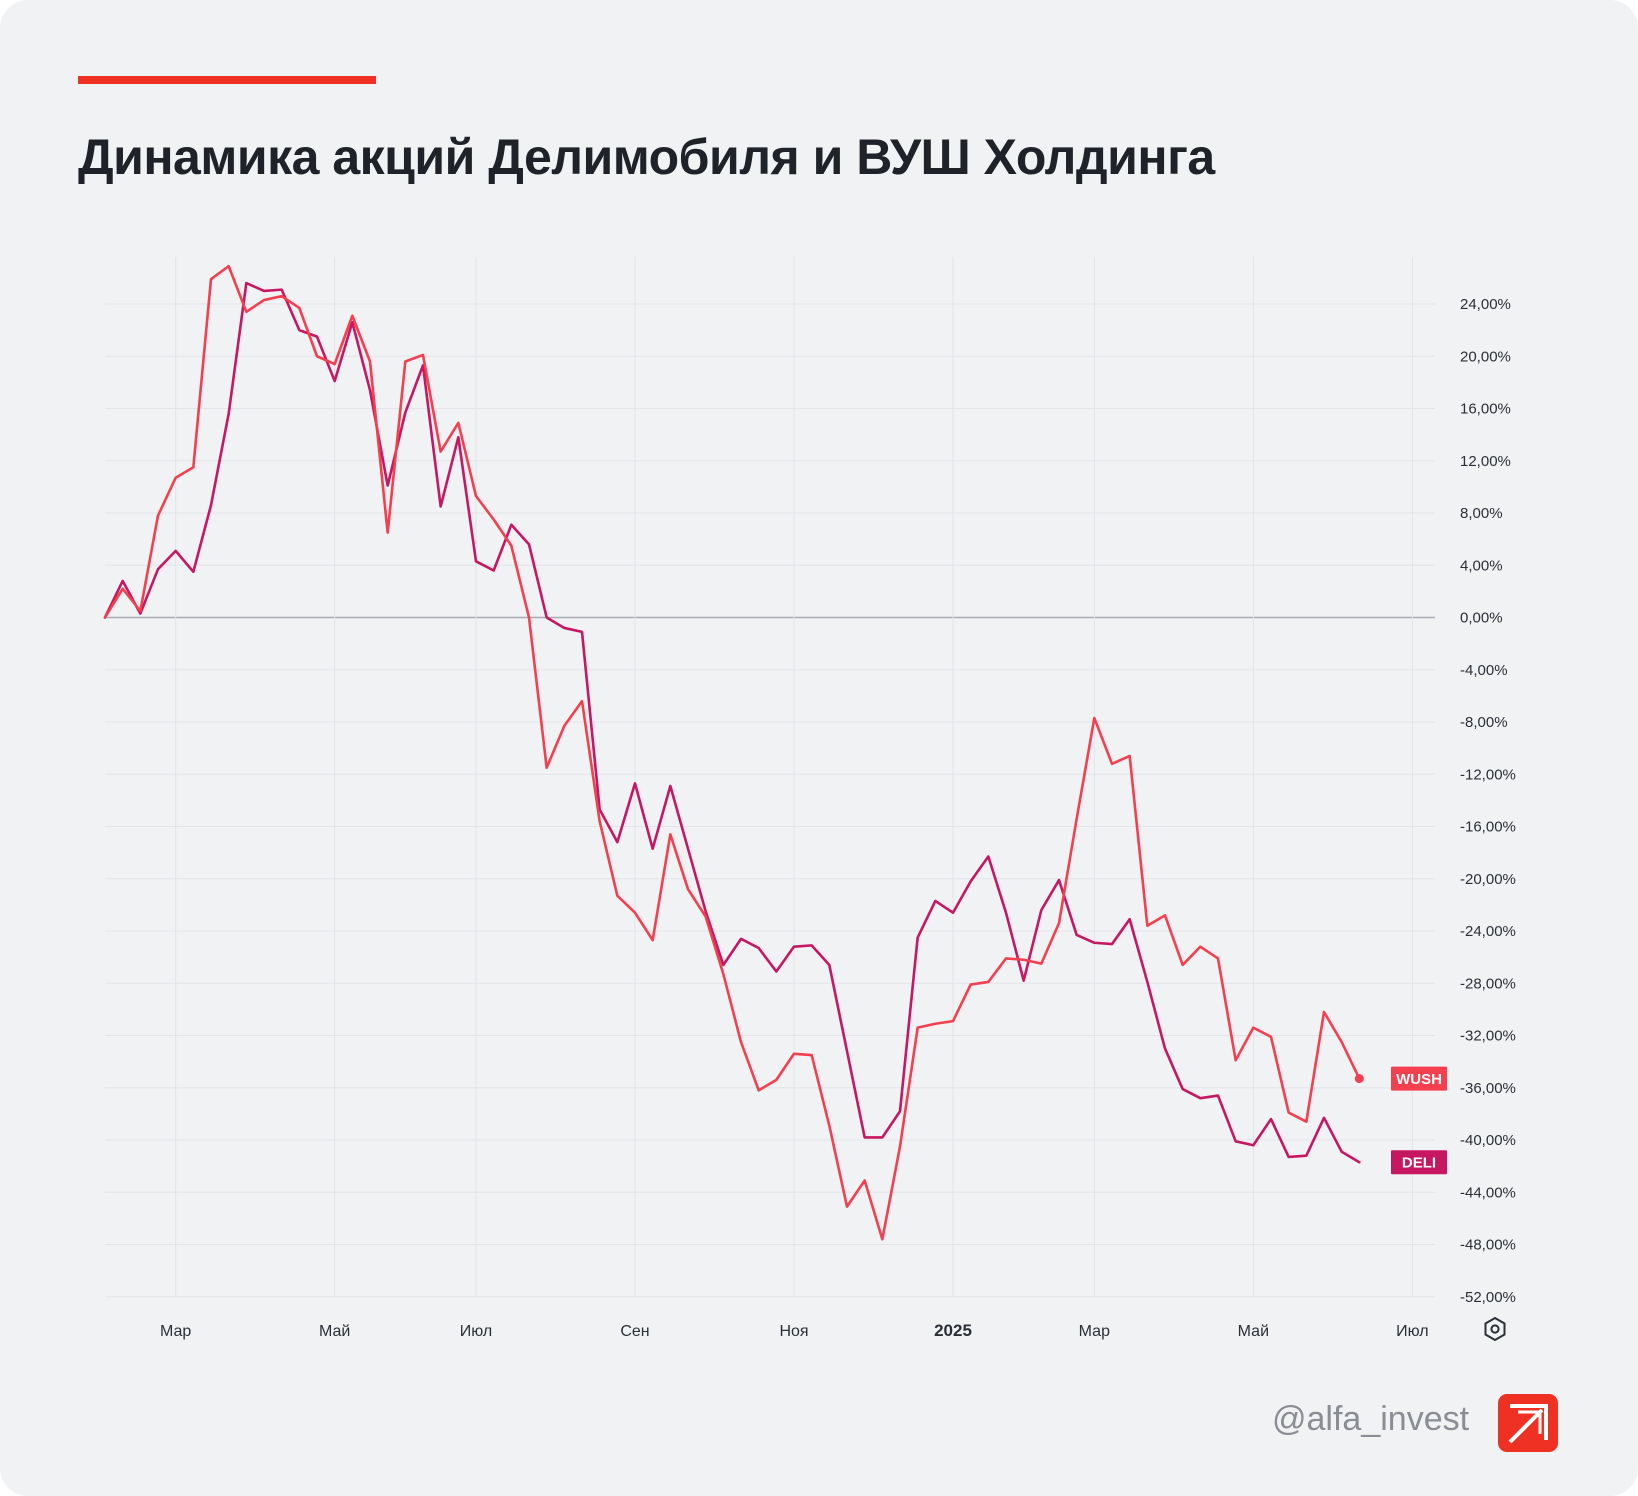 The width and height of the screenshot is (1638, 1496). Describe the element at coordinates (1488, 774) in the screenshot. I see `y-tick-label: -12,00%` at that location.